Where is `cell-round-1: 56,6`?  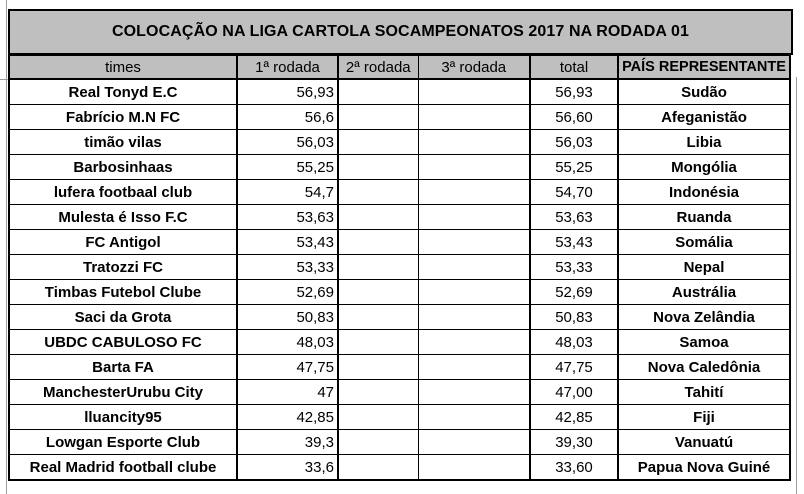 cell-round-1: 56,6 is located at coordinates (287, 117).